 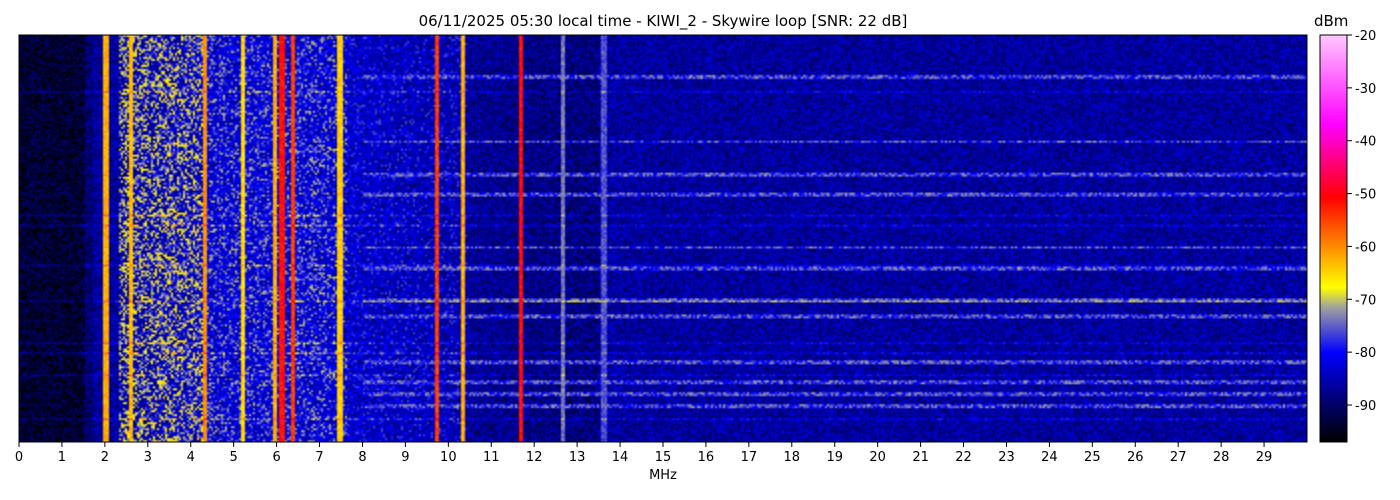 I want to click on x-tick-label: 4, so click(x=191, y=457).